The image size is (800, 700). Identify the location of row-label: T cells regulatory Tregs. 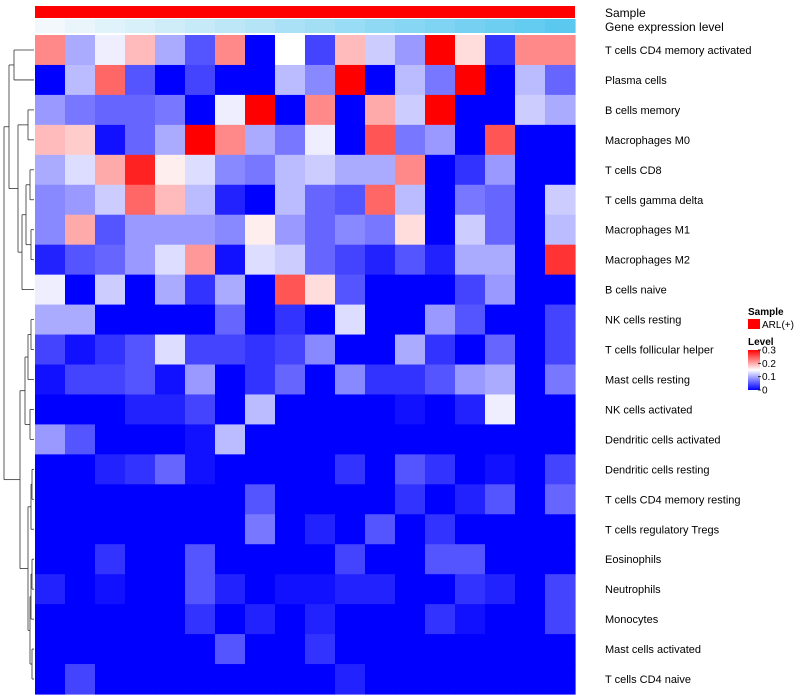
(662, 530).